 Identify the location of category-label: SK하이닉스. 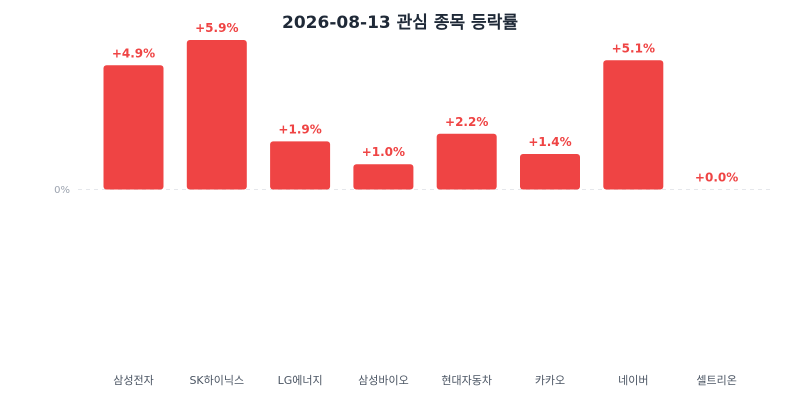
(216, 380).